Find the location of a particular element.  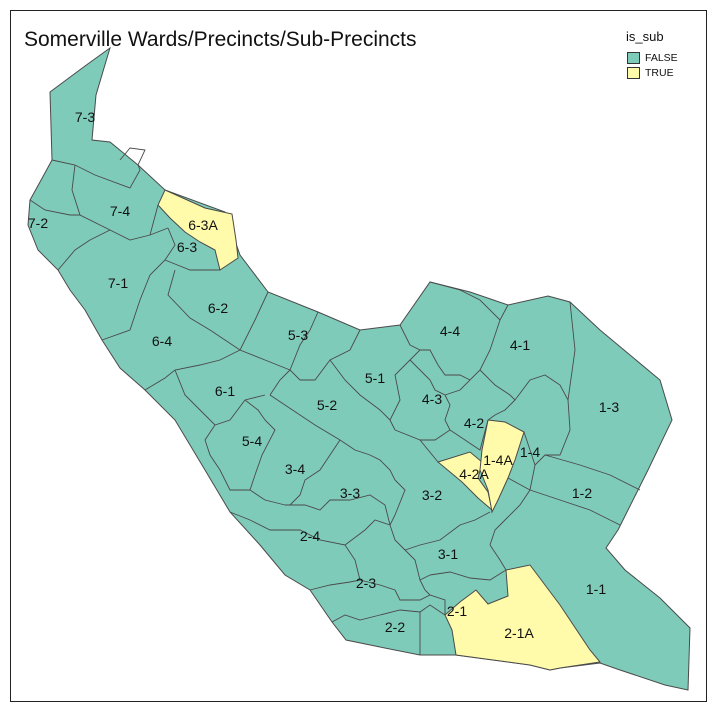

precinct-label-2-4: 2-4 is located at coordinates (310, 536).